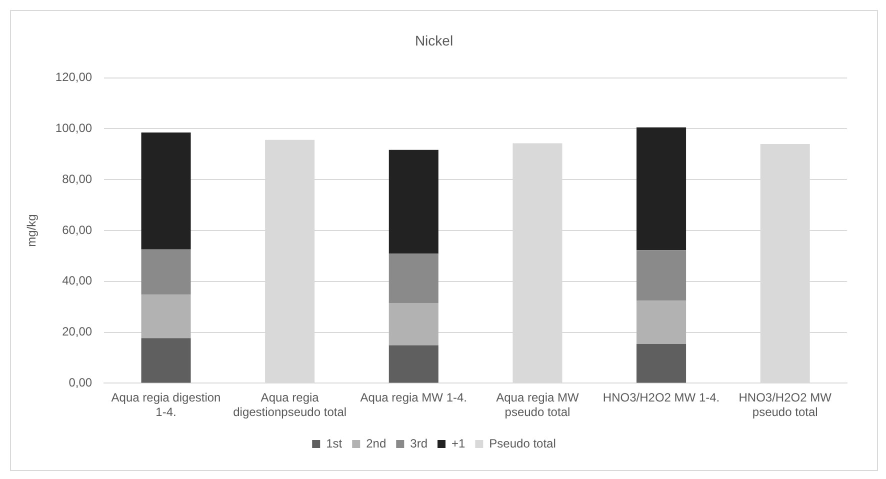 The width and height of the screenshot is (886, 479). Describe the element at coordinates (166, 405) in the screenshot. I see `x-tick-label: Aqua regia digestion 1-4.` at that location.